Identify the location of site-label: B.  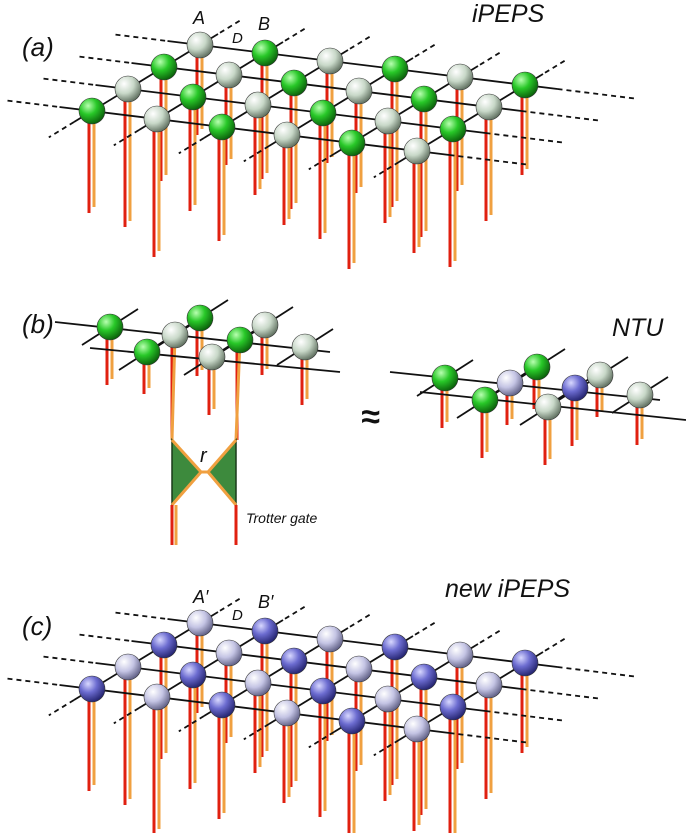
(264, 24).